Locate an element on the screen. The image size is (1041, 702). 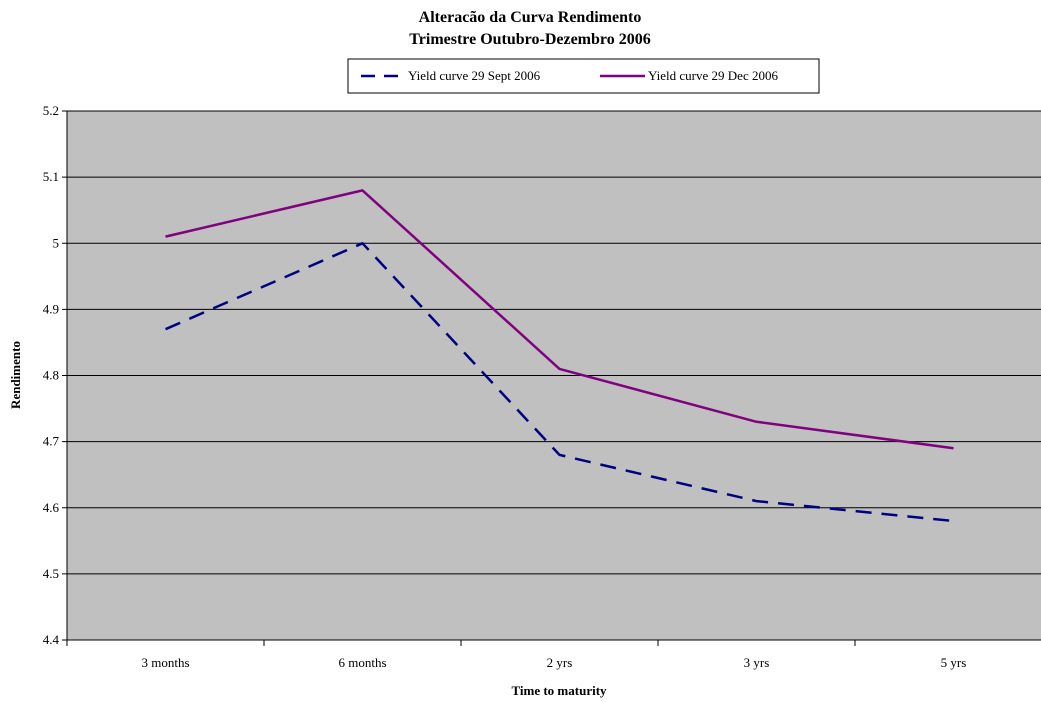
x-tick-label: 3 yrs is located at coordinates (757, 662).